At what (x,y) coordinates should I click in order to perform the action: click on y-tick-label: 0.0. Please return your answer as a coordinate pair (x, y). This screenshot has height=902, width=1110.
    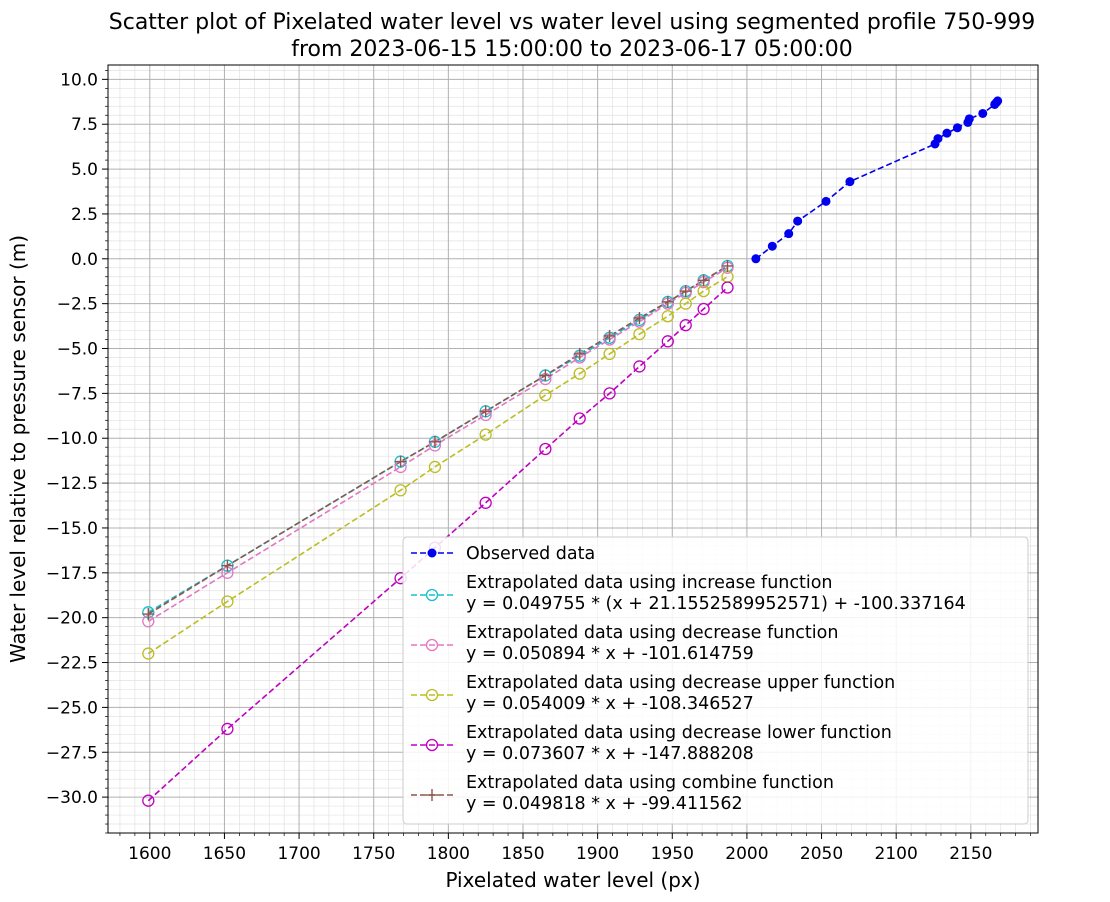
    Looking at the image, I should click on (84, 260).